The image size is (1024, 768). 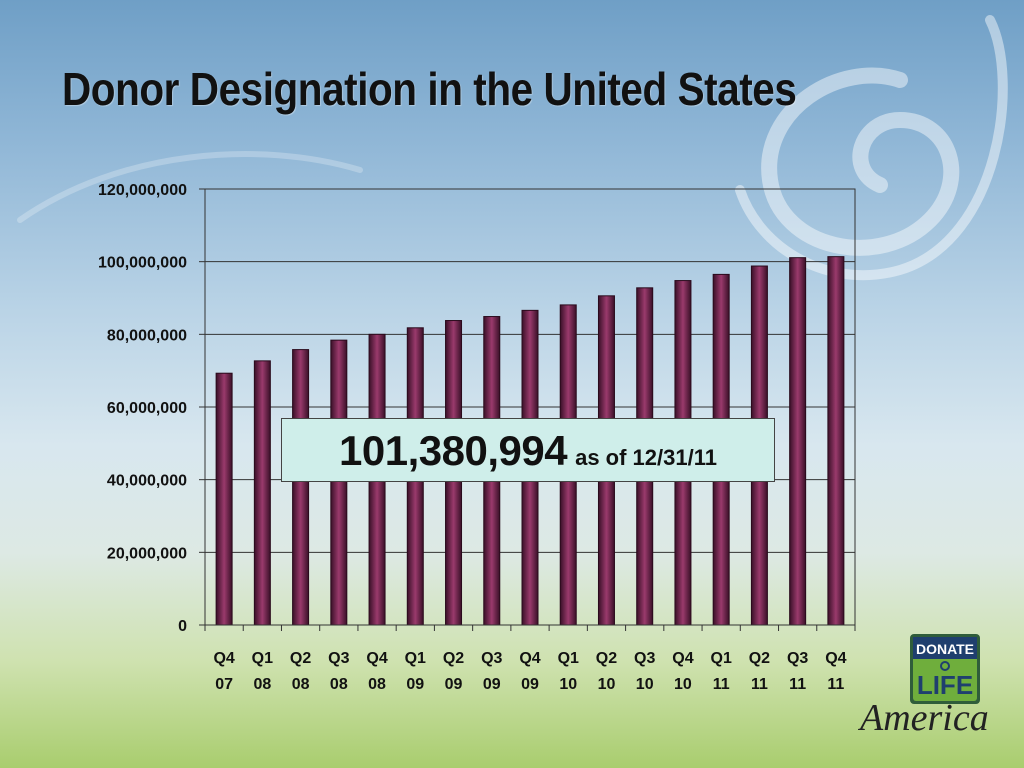 I want to click on y-tick-label: 100,000,000, so click(x=142, y=263).